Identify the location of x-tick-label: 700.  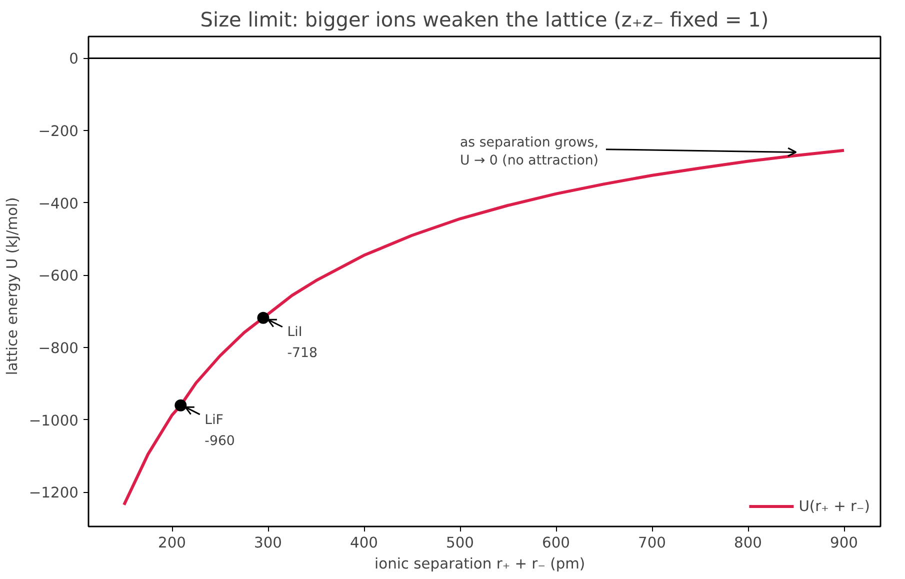
(652, 543).